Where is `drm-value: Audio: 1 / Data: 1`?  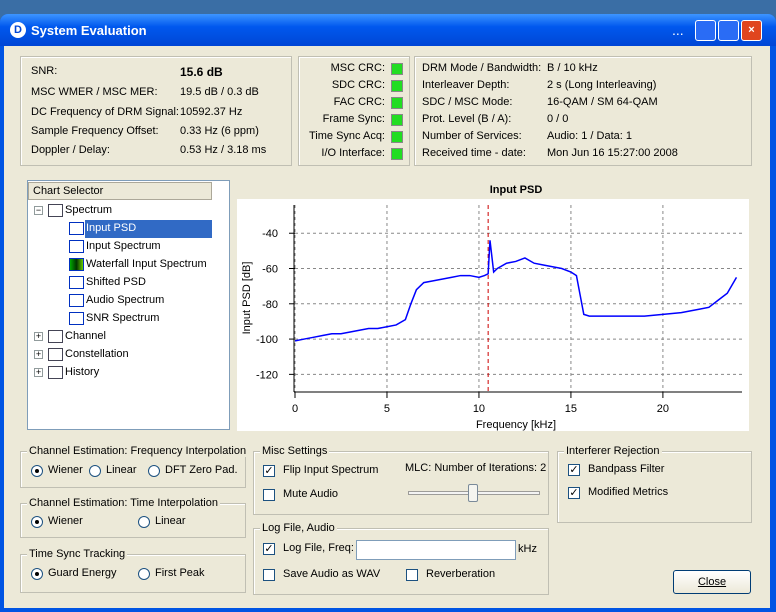 drm-value: Audio: 1 / Data: 1 is located at coordinates (589, 136).